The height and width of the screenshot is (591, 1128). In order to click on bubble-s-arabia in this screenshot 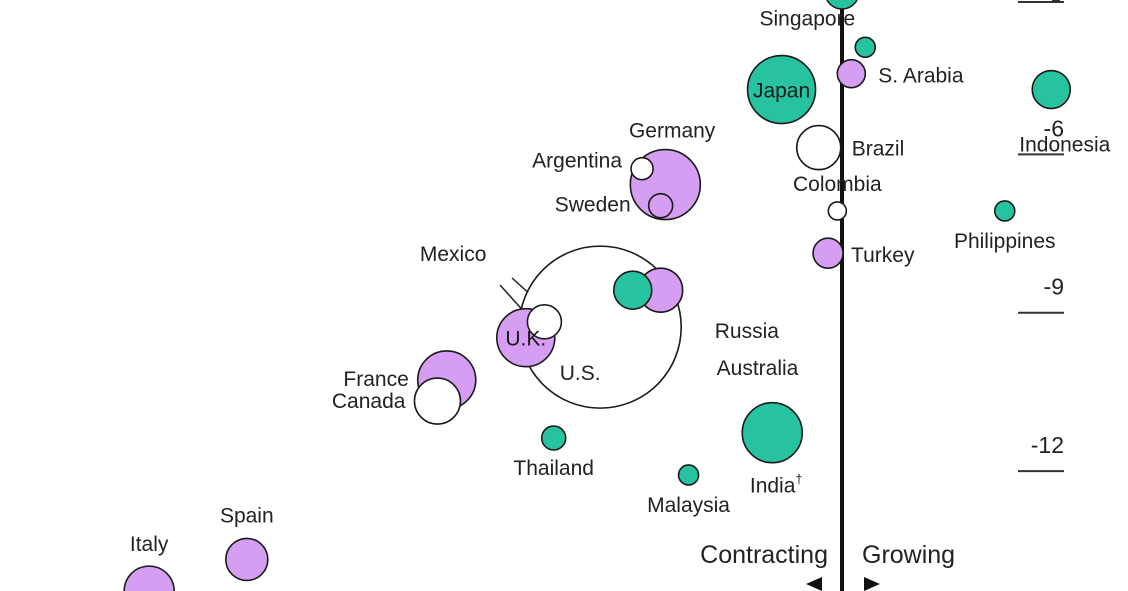, I will do `click(851, 73)`.